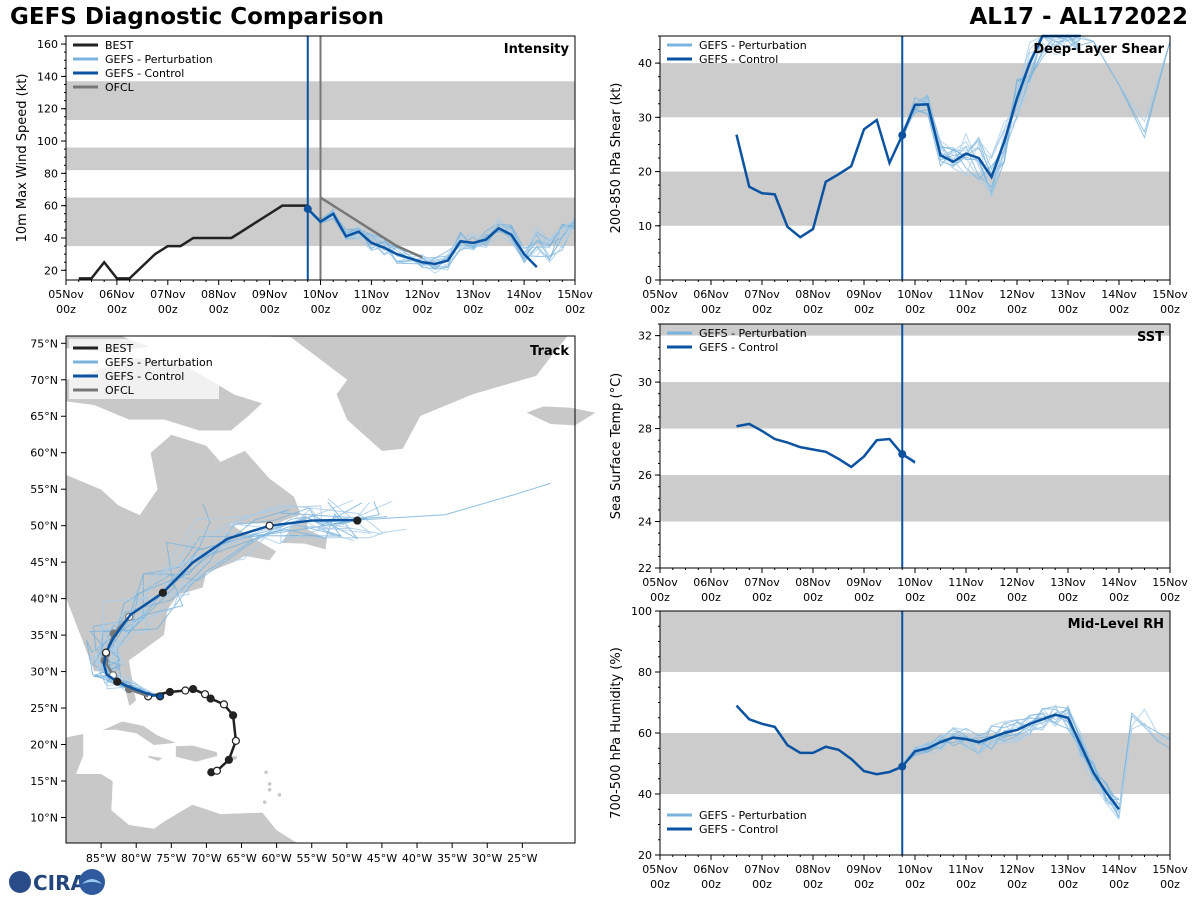 The height and width of the screenshot is (900, 1200). What do you see at coordinates (864, 869) in the screenshot?
I see `rh-xtick-label: 09Nov` at bounding box center [864, 869].